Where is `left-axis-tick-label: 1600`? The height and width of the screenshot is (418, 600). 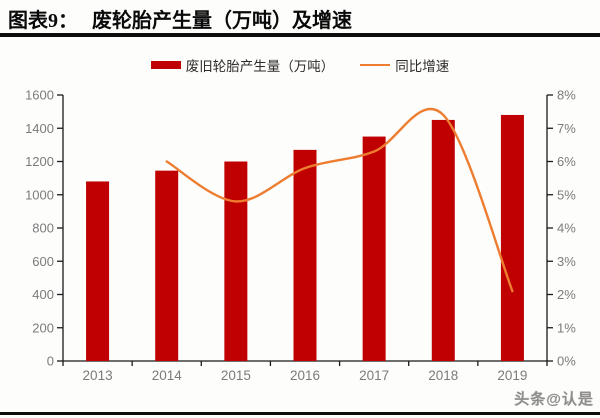 left-axis-tick-label: 1600 is located at coordinates (39, 95).